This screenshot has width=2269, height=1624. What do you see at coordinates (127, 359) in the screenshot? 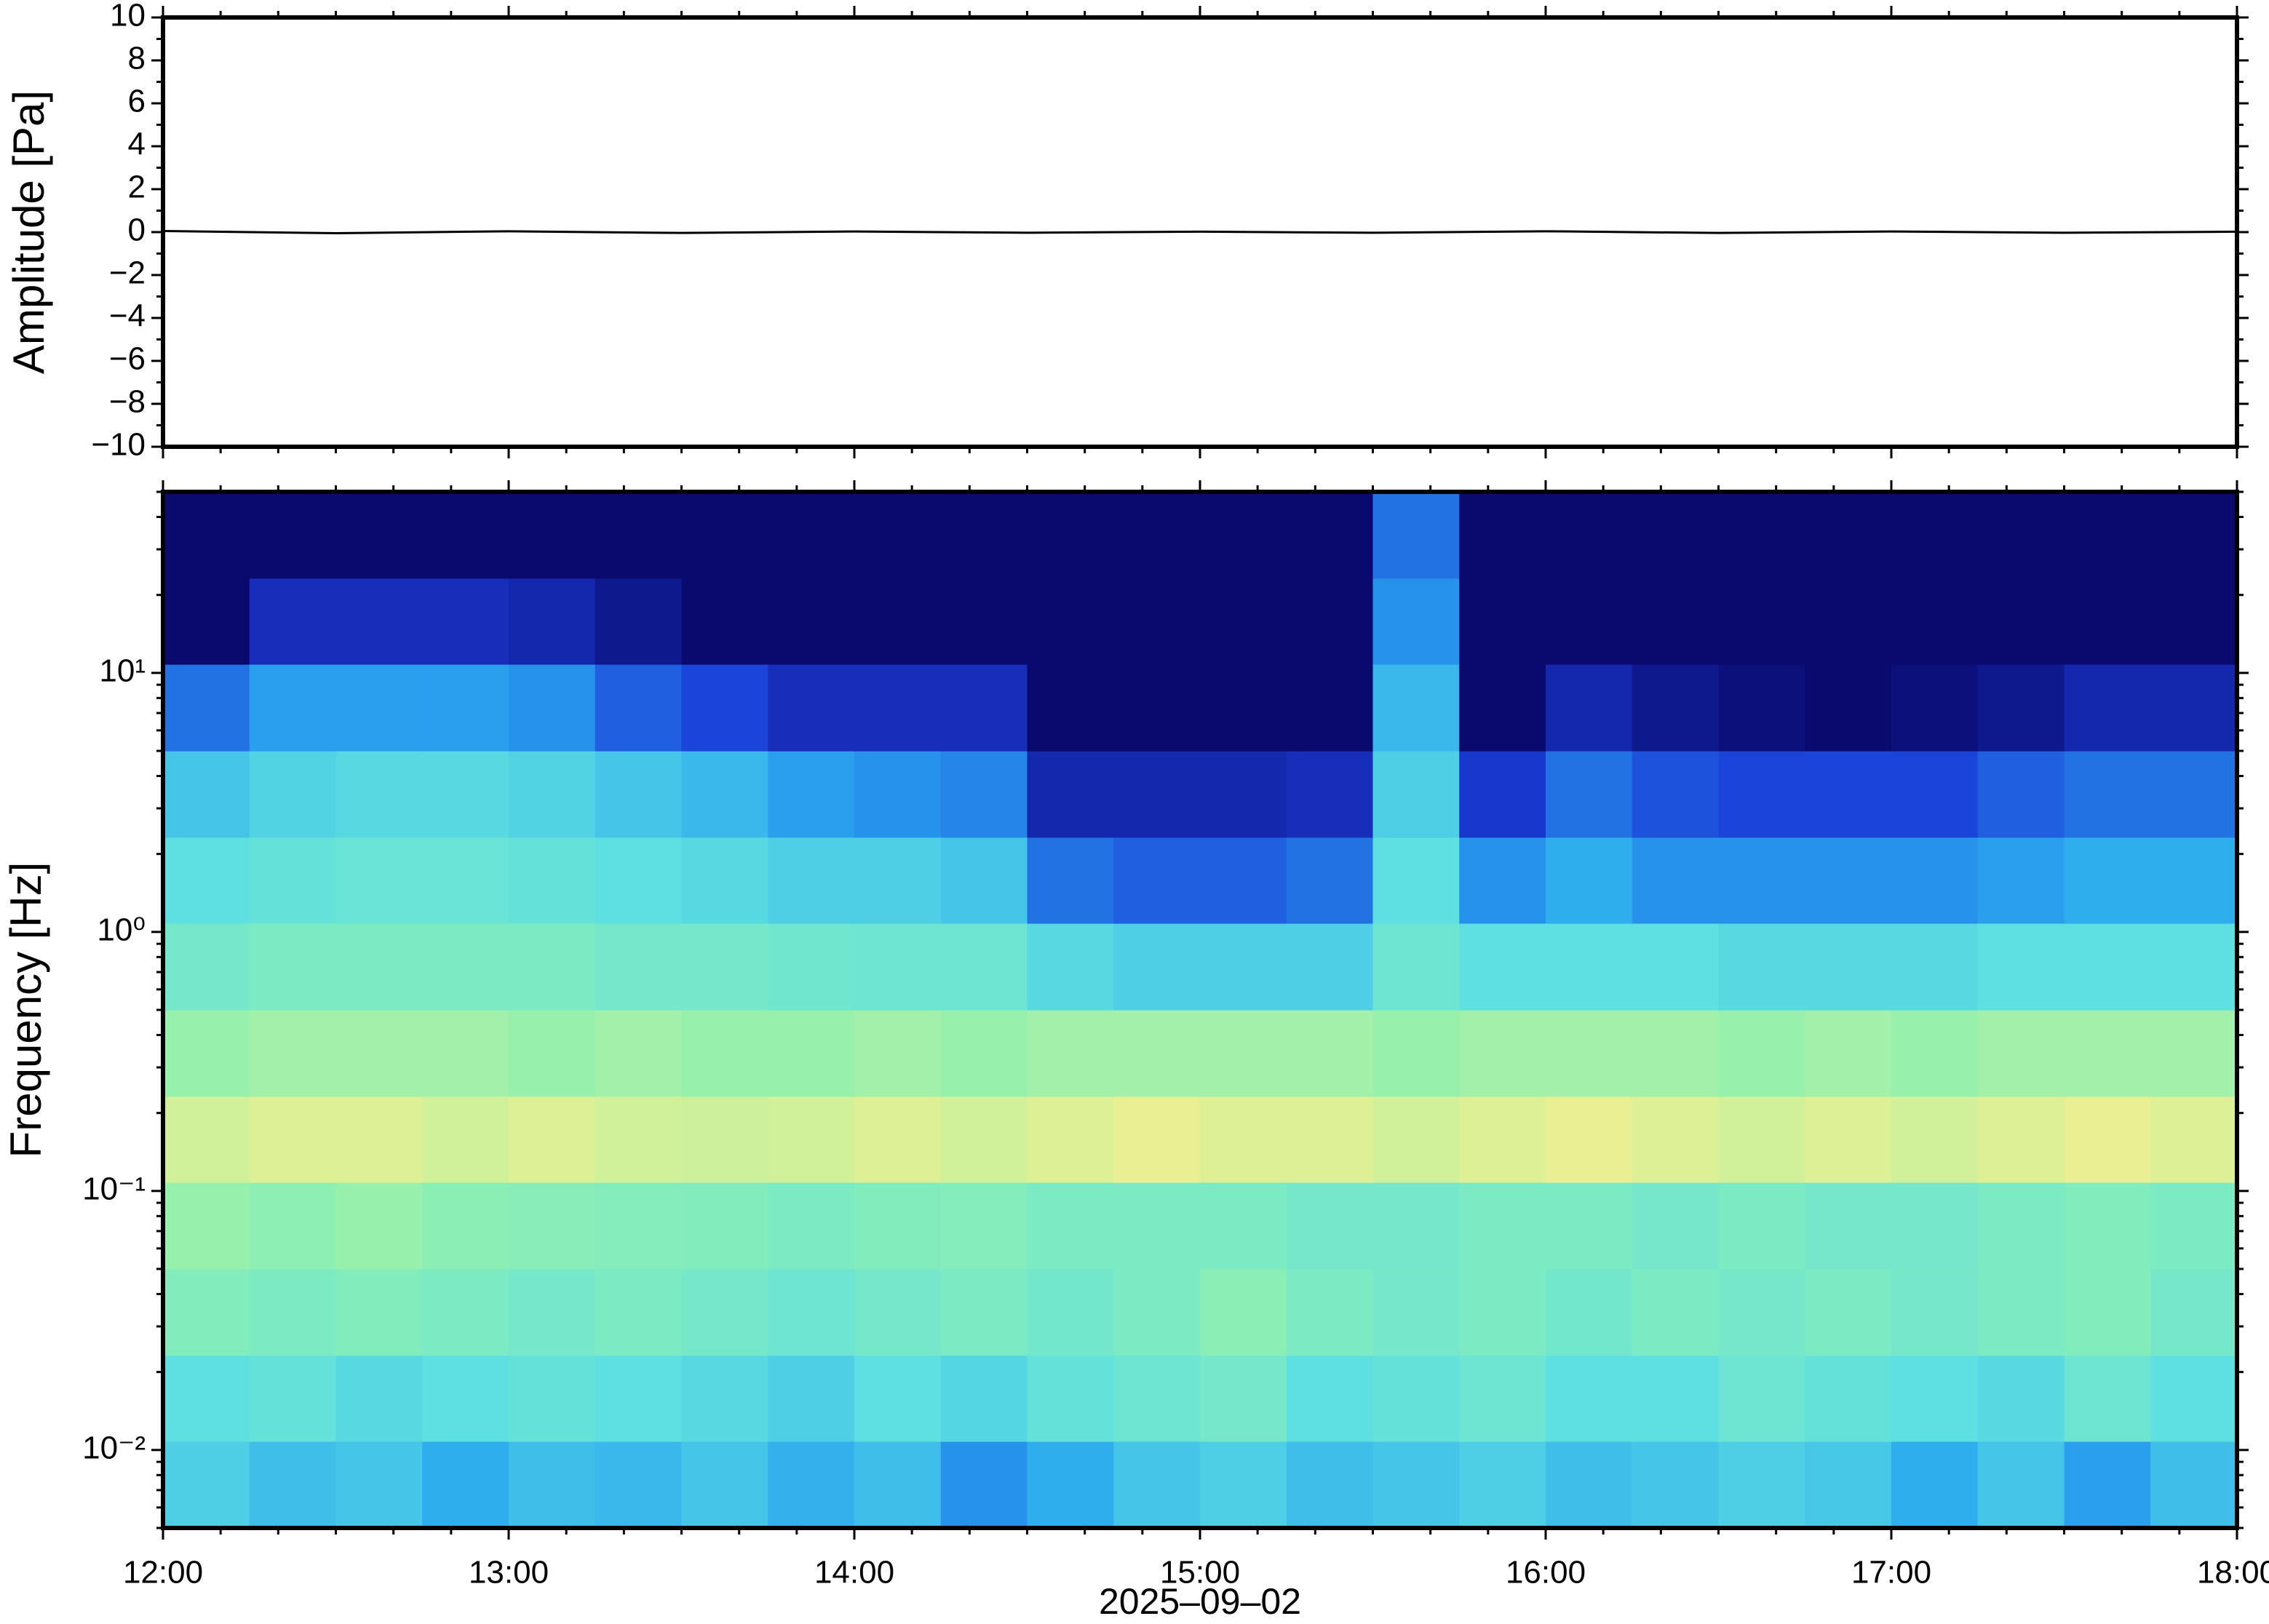
I see `y-tick-label: −6` at bounding box center [127, 359].